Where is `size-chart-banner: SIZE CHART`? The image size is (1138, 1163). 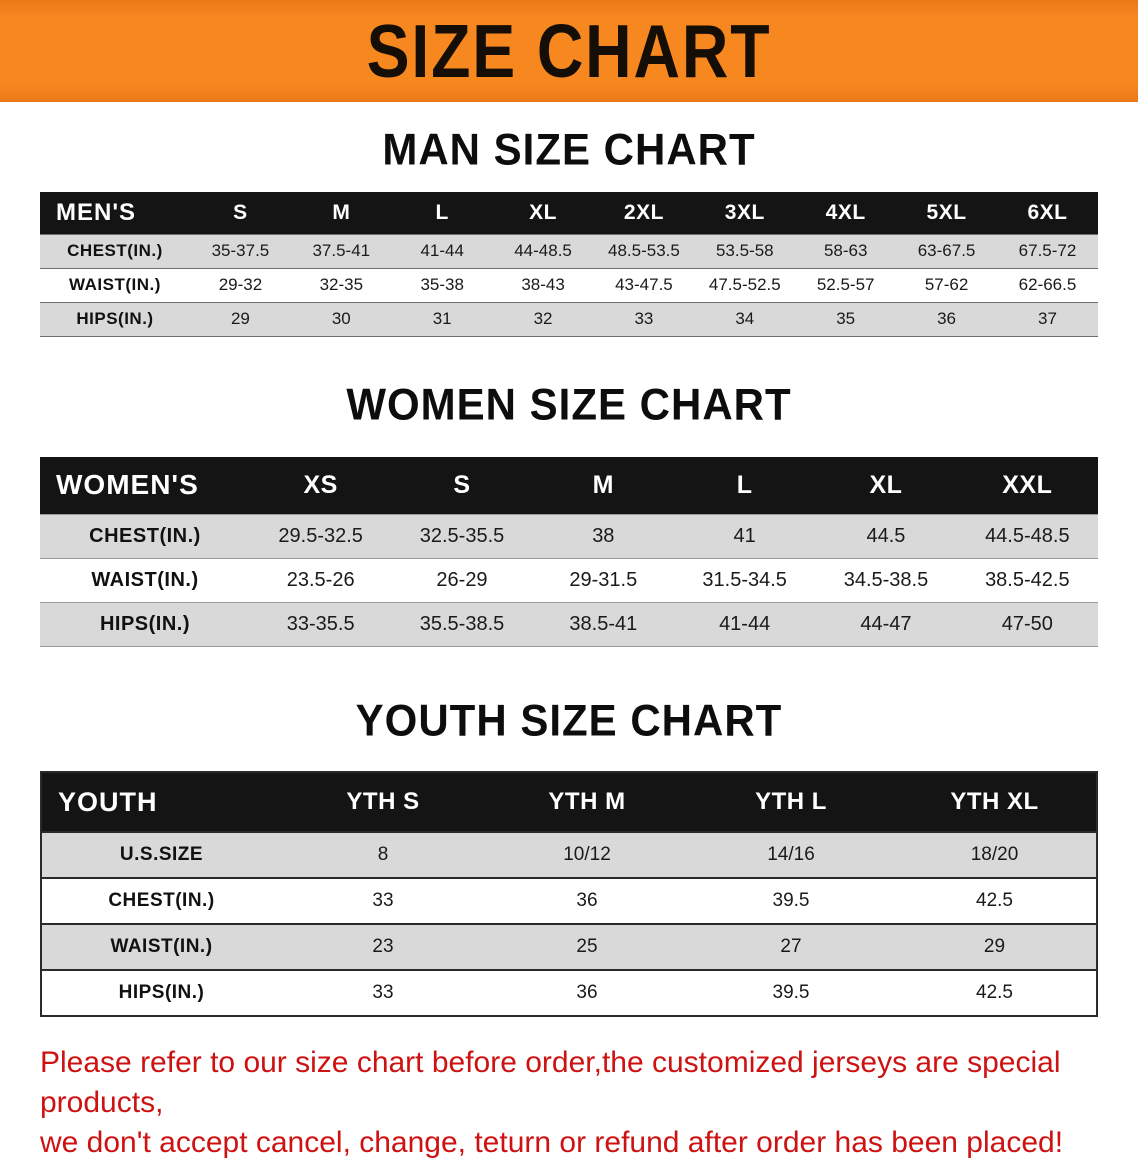 size-chart-banner: SIZE CHART is located at coordinates (569, 51).